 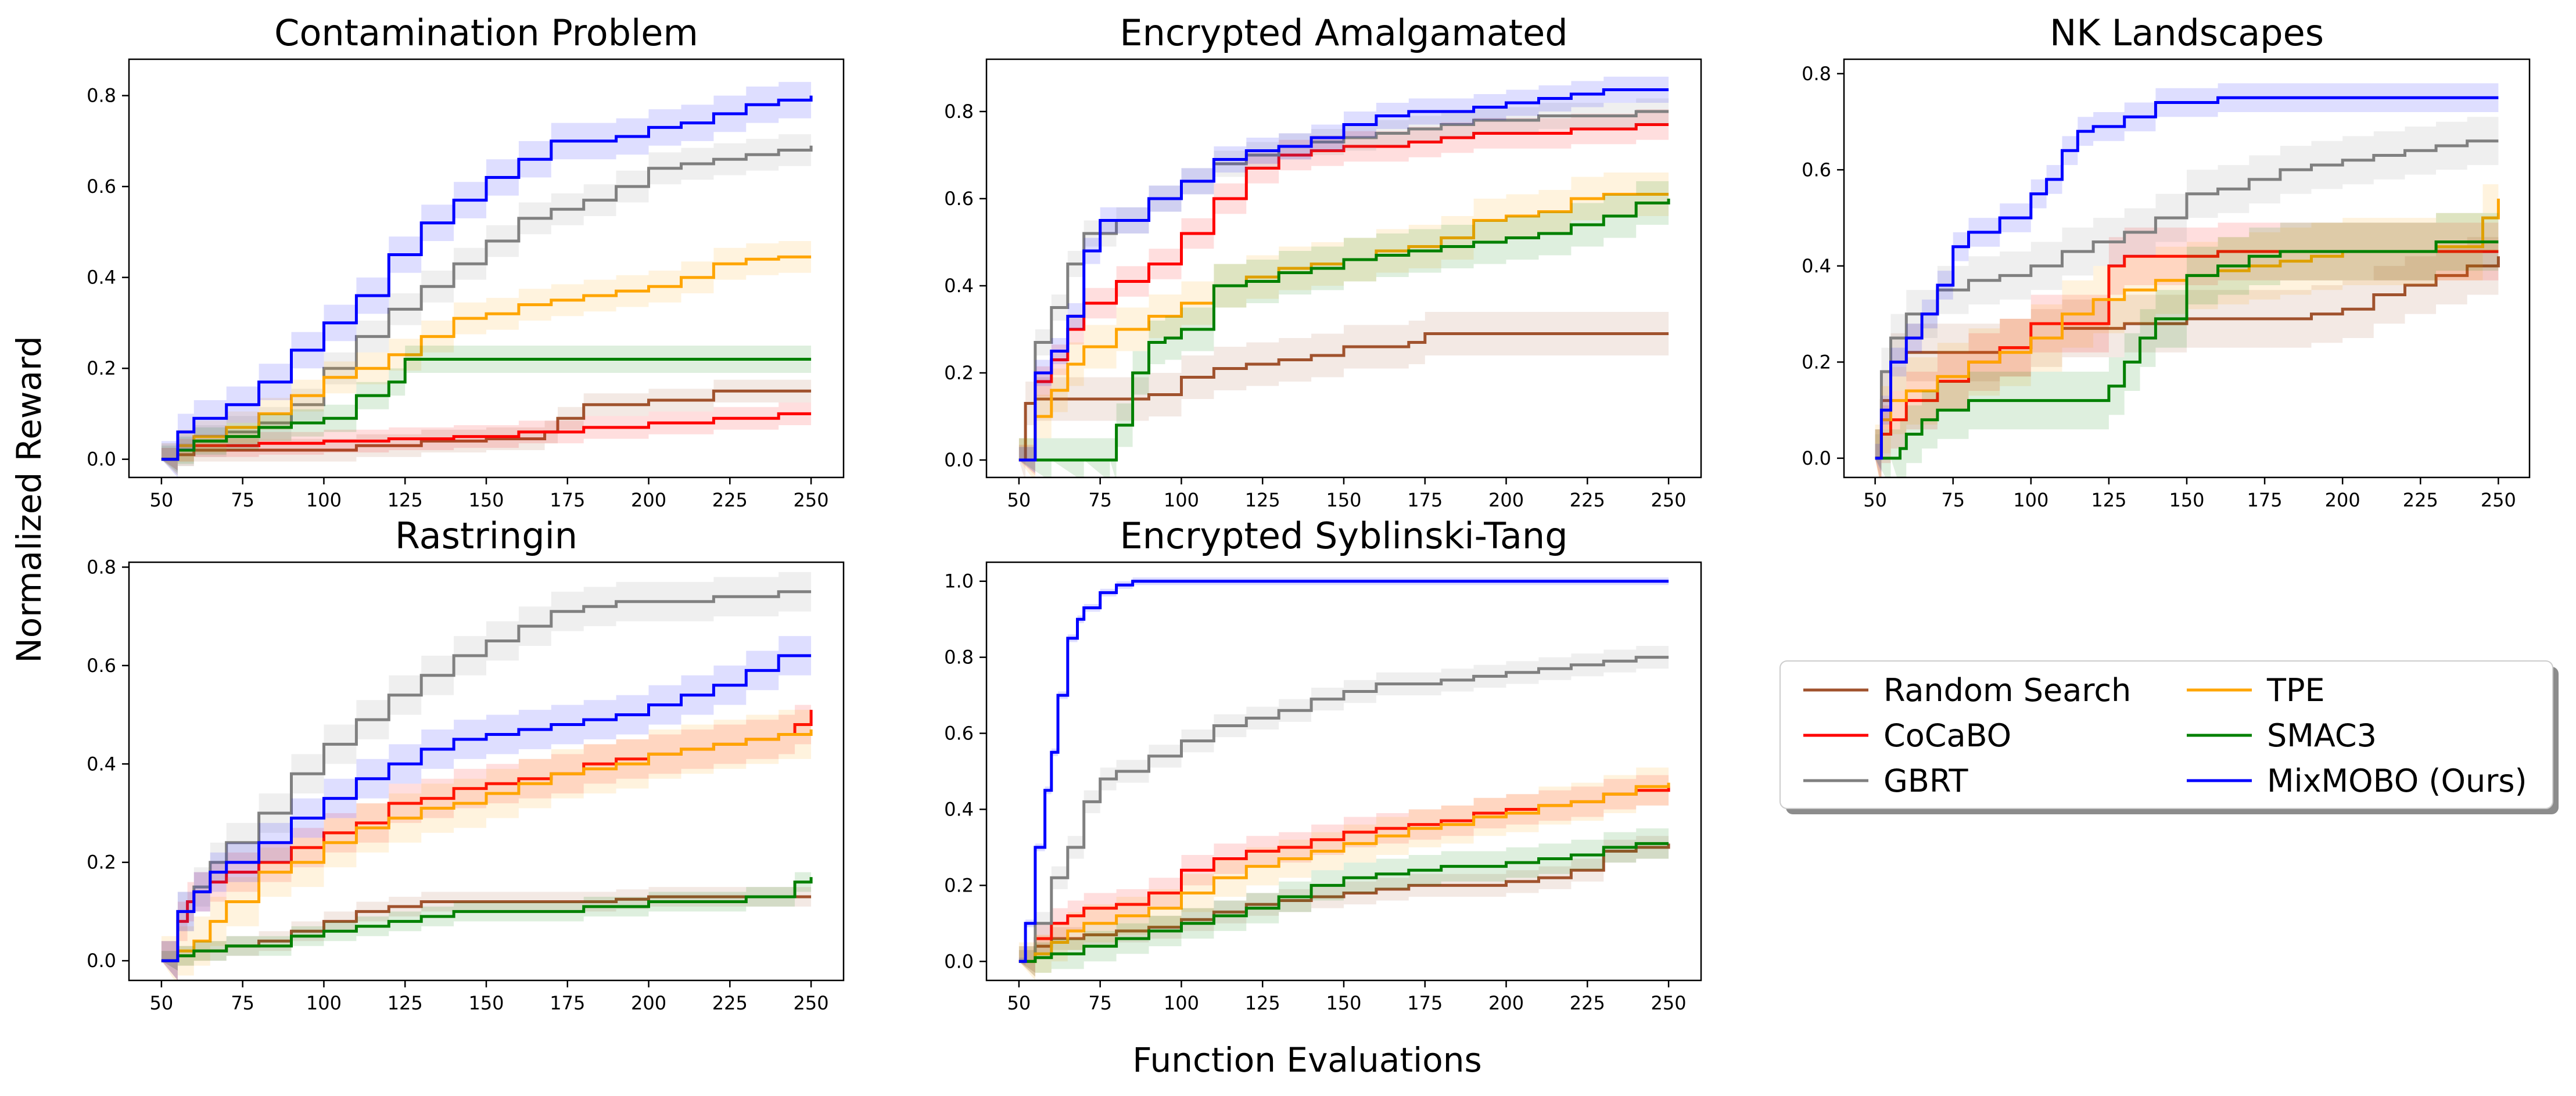 I want to click on legend-label: MixMOBO (Ours), so click(x=2397, y=781).